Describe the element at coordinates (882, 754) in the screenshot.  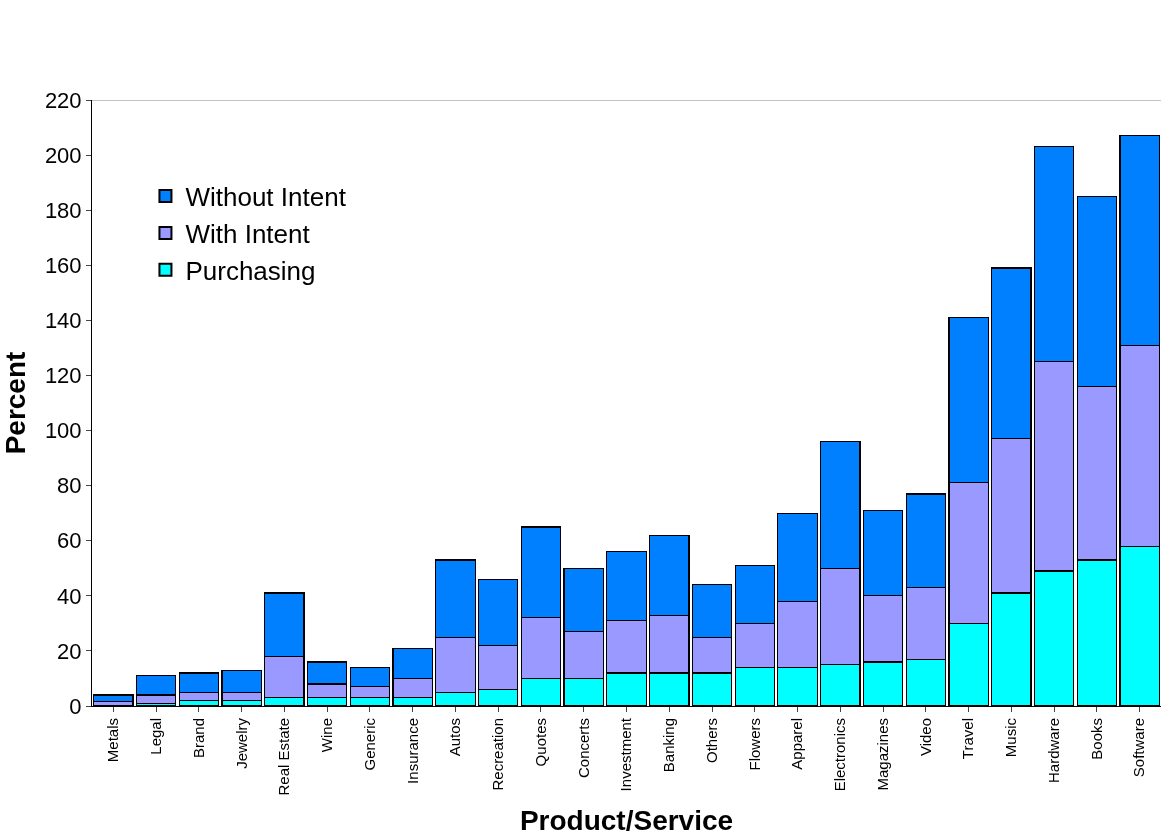
I see `x-tick-label: Magazines` at that location.